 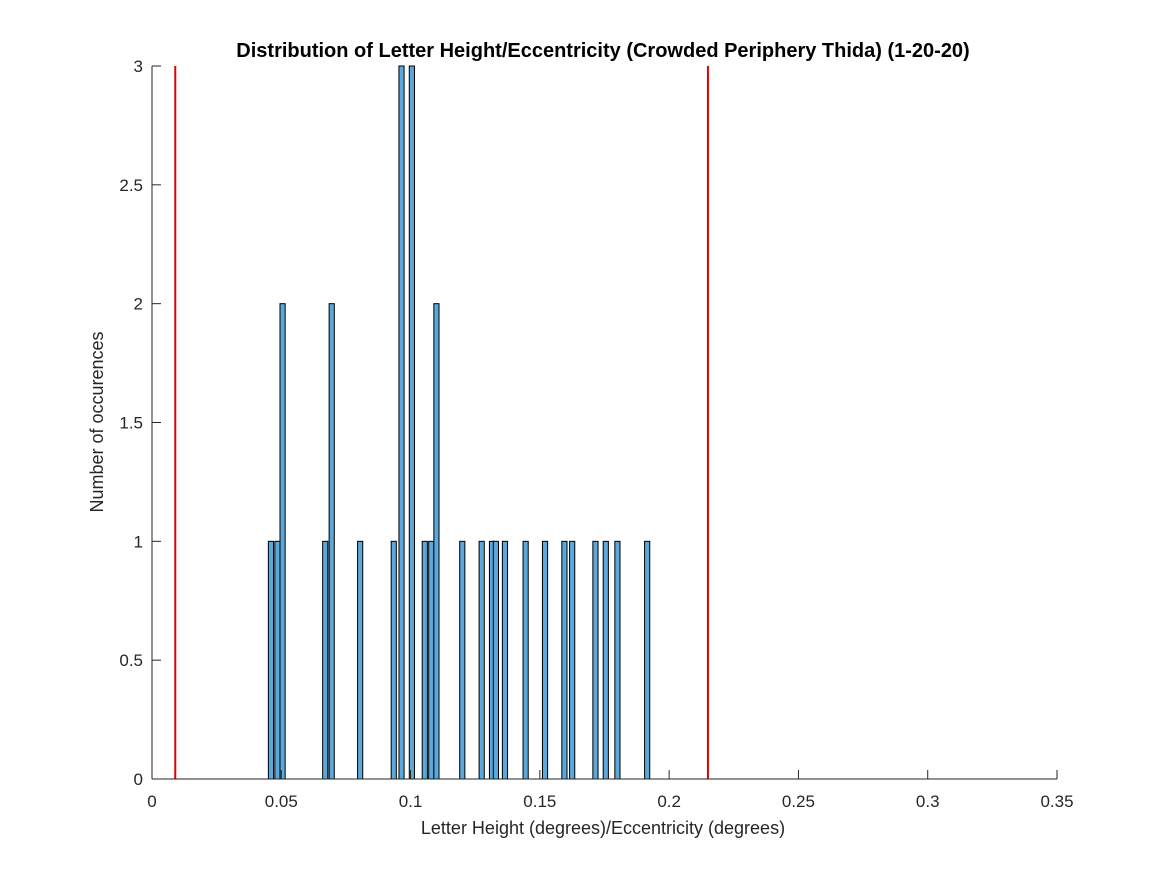 I want to click on y-tick-label-2: 0.5, so click(x=131, y=660).